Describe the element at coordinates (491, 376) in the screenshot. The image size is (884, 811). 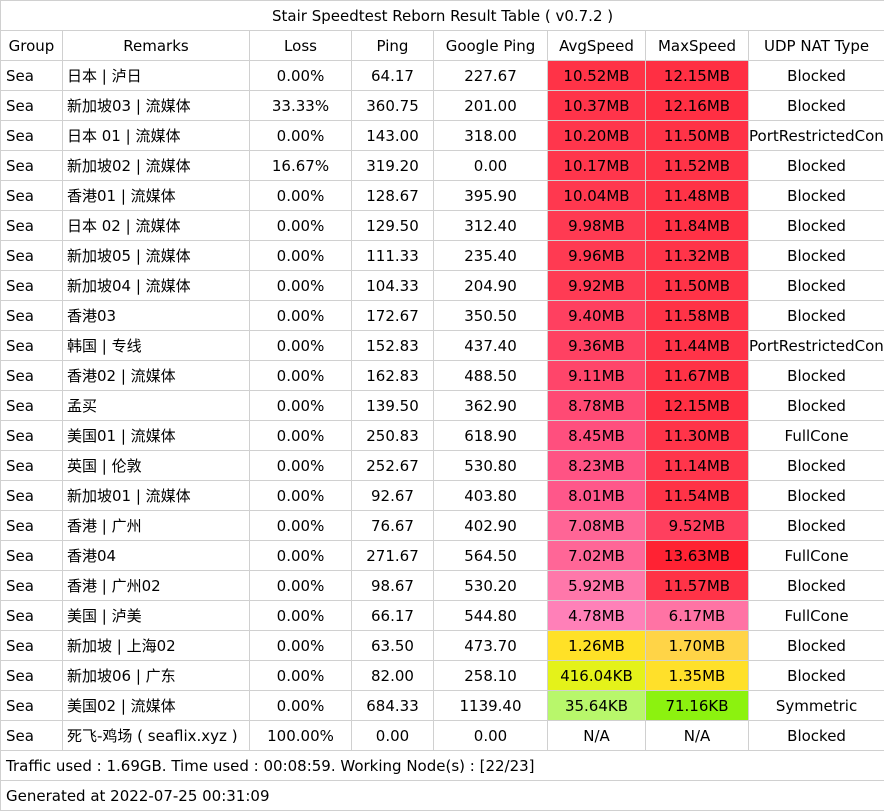
I see `cell-google-ping: 488.50` at that location.